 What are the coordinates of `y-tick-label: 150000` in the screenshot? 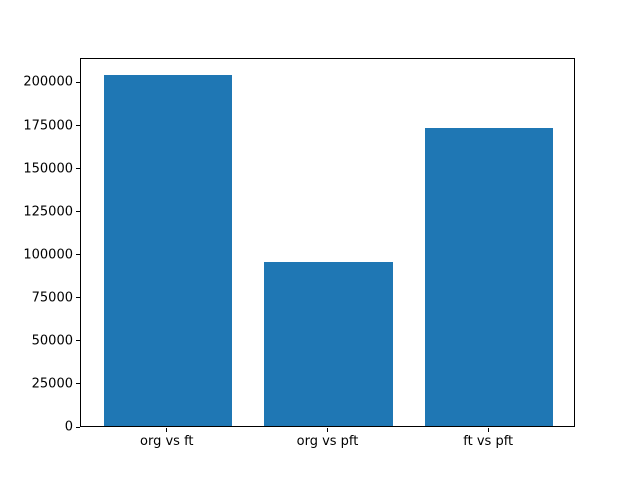 It's located at (48, 169).